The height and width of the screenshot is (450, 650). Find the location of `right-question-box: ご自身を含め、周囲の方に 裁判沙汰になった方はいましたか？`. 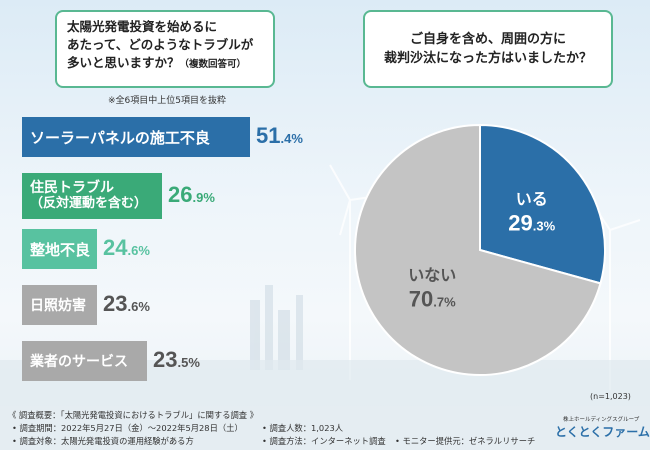

right-question-box: ご自身を含め、周囲の方に 裁判沙汰になった方はいましたか？ is located at coordinates (488, 49).